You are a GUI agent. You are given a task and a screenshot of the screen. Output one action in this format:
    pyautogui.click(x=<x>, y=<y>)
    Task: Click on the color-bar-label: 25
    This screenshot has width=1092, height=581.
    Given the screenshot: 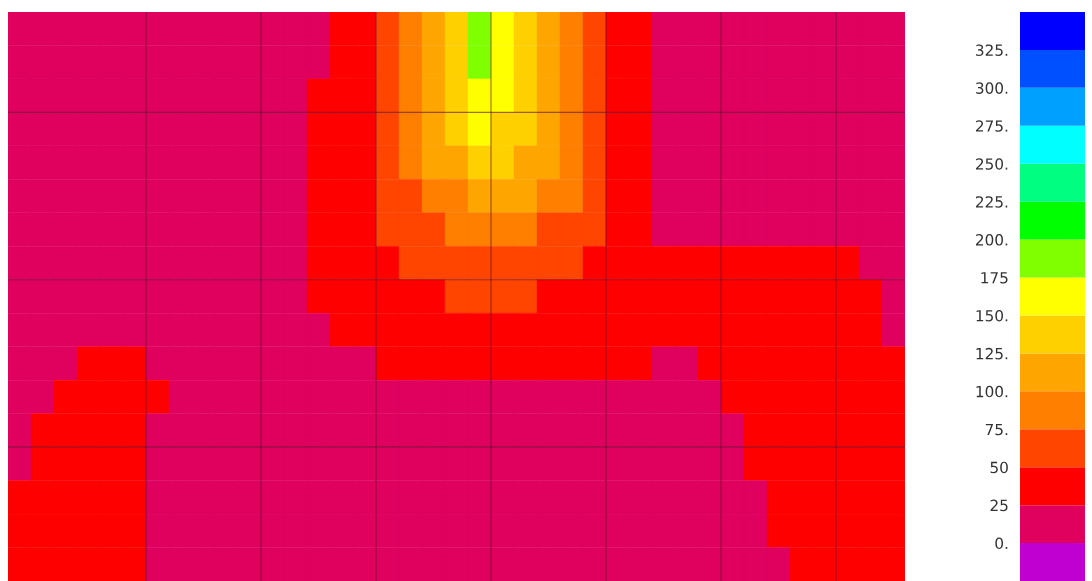 What is the action you would take?
    pyautogui.click(x=999, y=505)
    